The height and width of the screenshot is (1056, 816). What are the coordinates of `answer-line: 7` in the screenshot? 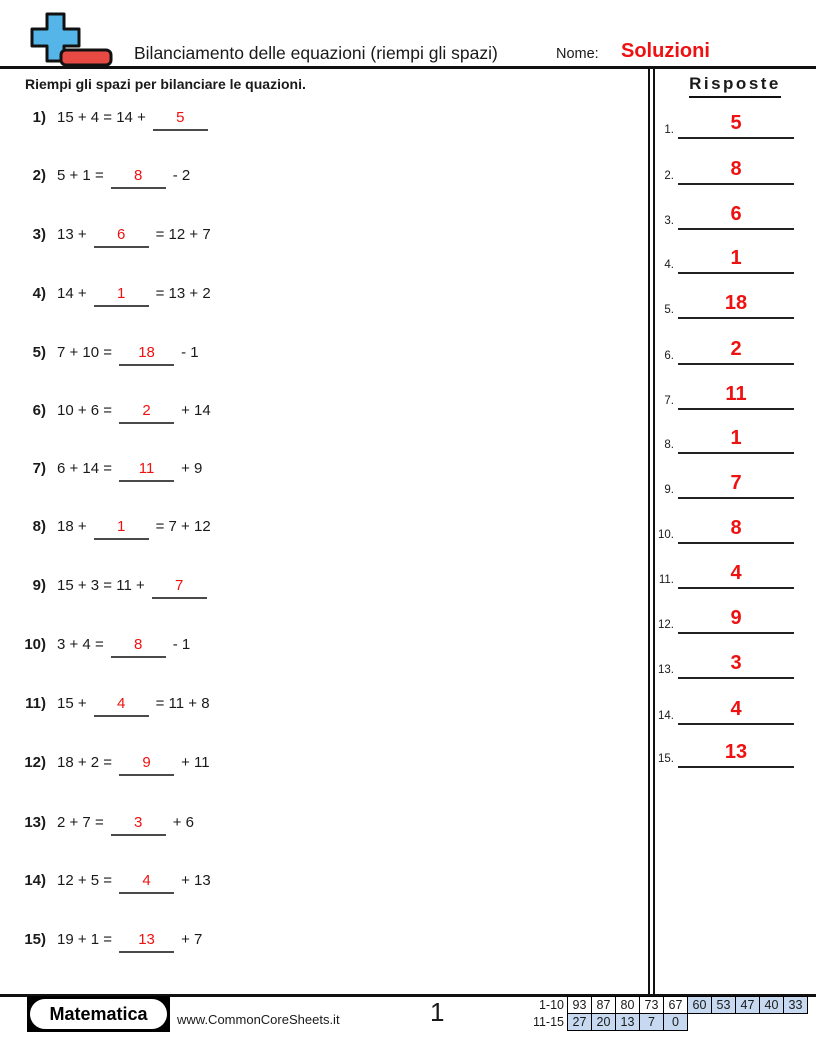 It's located at (736, 484).